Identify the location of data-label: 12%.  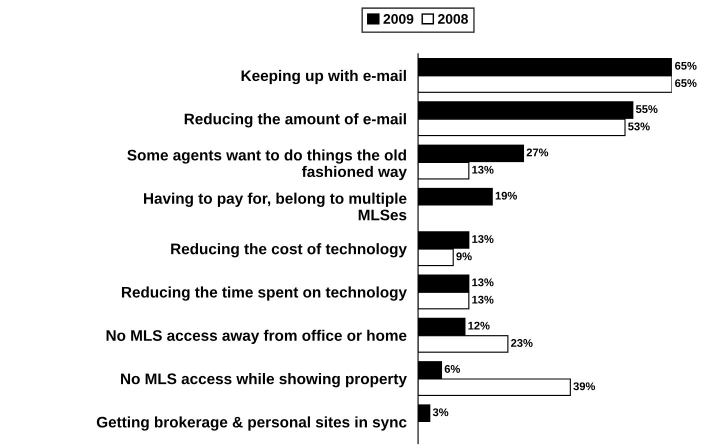
(479, 326).